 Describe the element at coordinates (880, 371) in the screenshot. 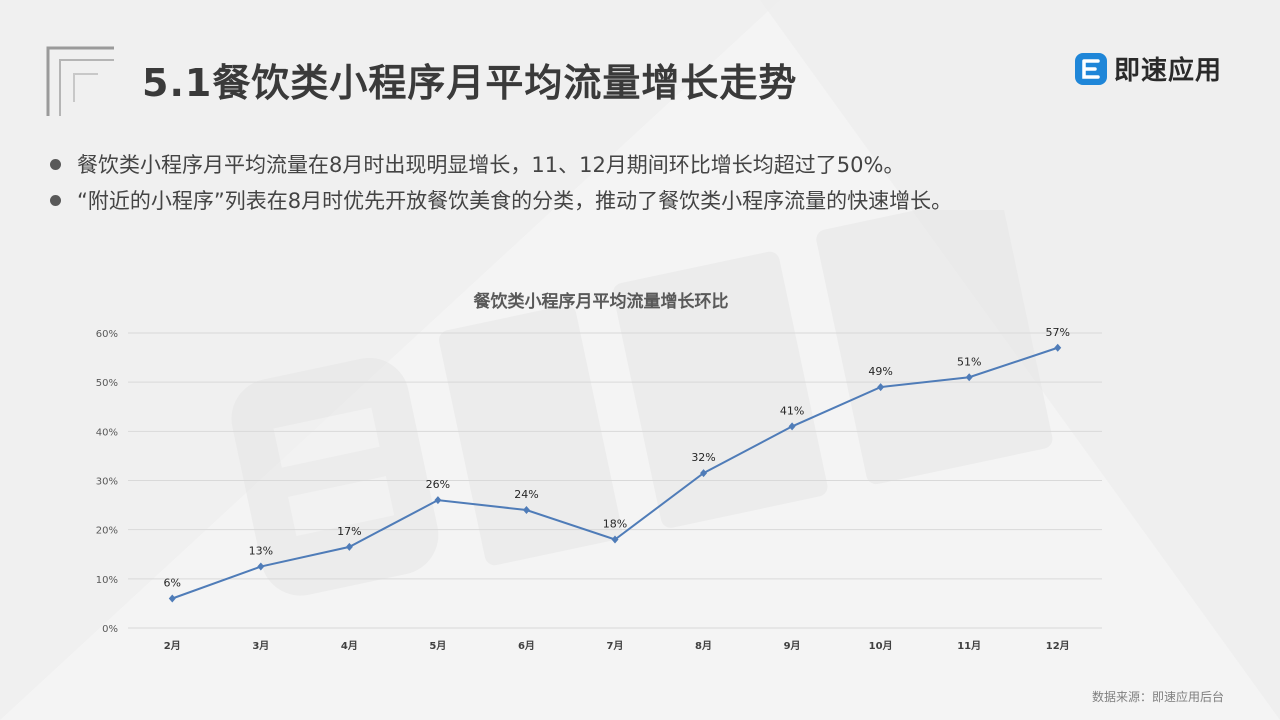

I see `data-label: 49%` at that location.